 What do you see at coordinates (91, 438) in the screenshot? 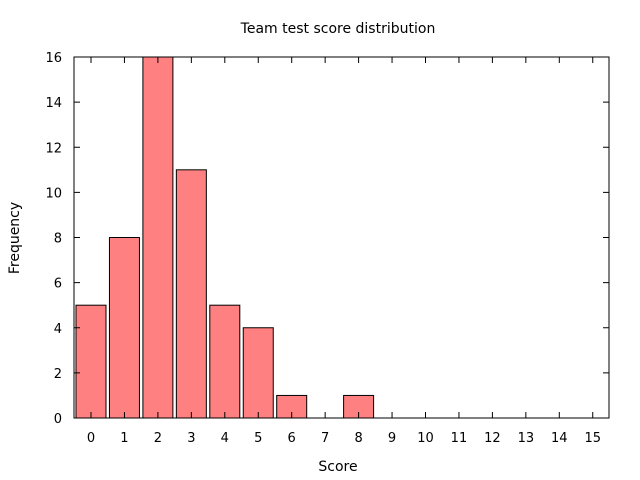
I see `x-tick-label: 0` at bounding box center [91, 438].